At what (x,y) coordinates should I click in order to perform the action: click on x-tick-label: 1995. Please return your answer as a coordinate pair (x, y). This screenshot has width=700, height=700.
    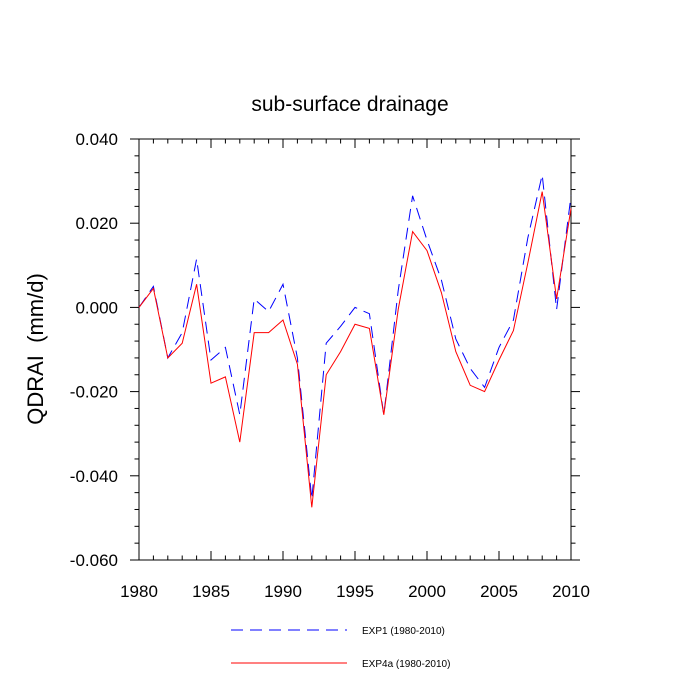
    Looking at the image, I should click on (355, 591).